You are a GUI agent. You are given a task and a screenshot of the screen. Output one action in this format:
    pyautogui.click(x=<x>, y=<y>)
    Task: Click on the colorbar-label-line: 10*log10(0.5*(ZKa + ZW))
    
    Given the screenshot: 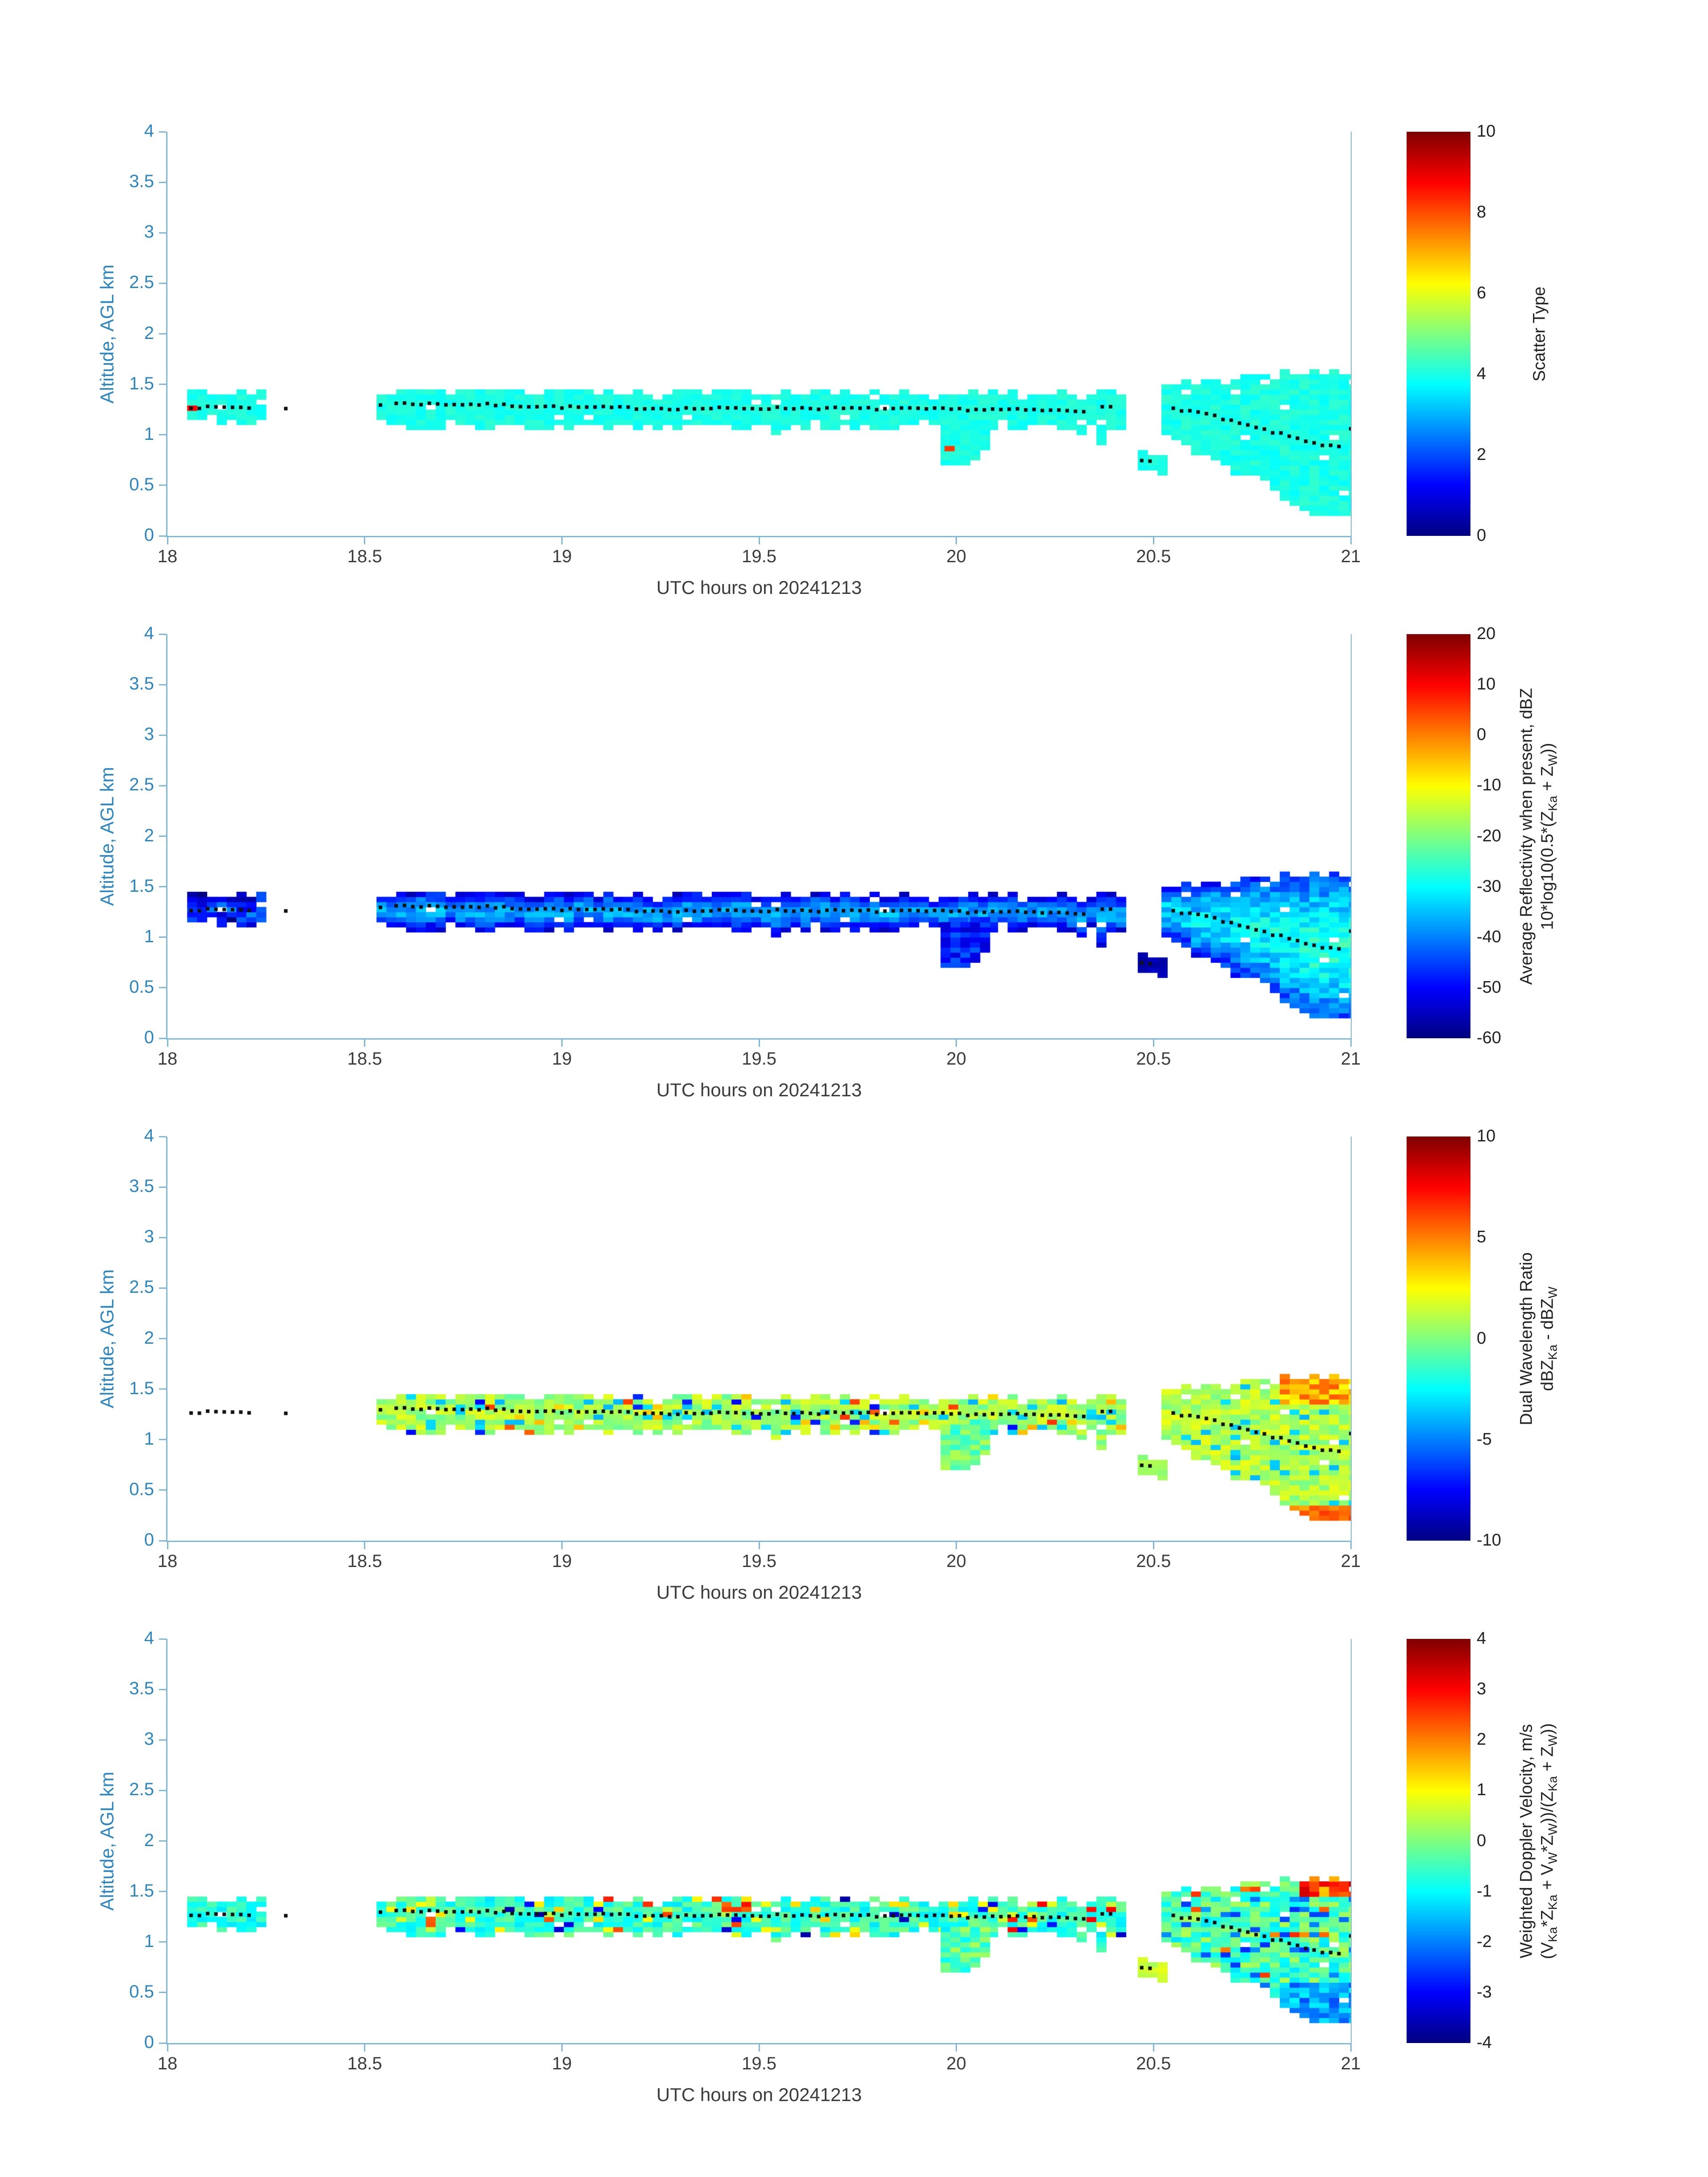 What is the action you would take?
    pyautogui.click(x=1549, y=836)
    